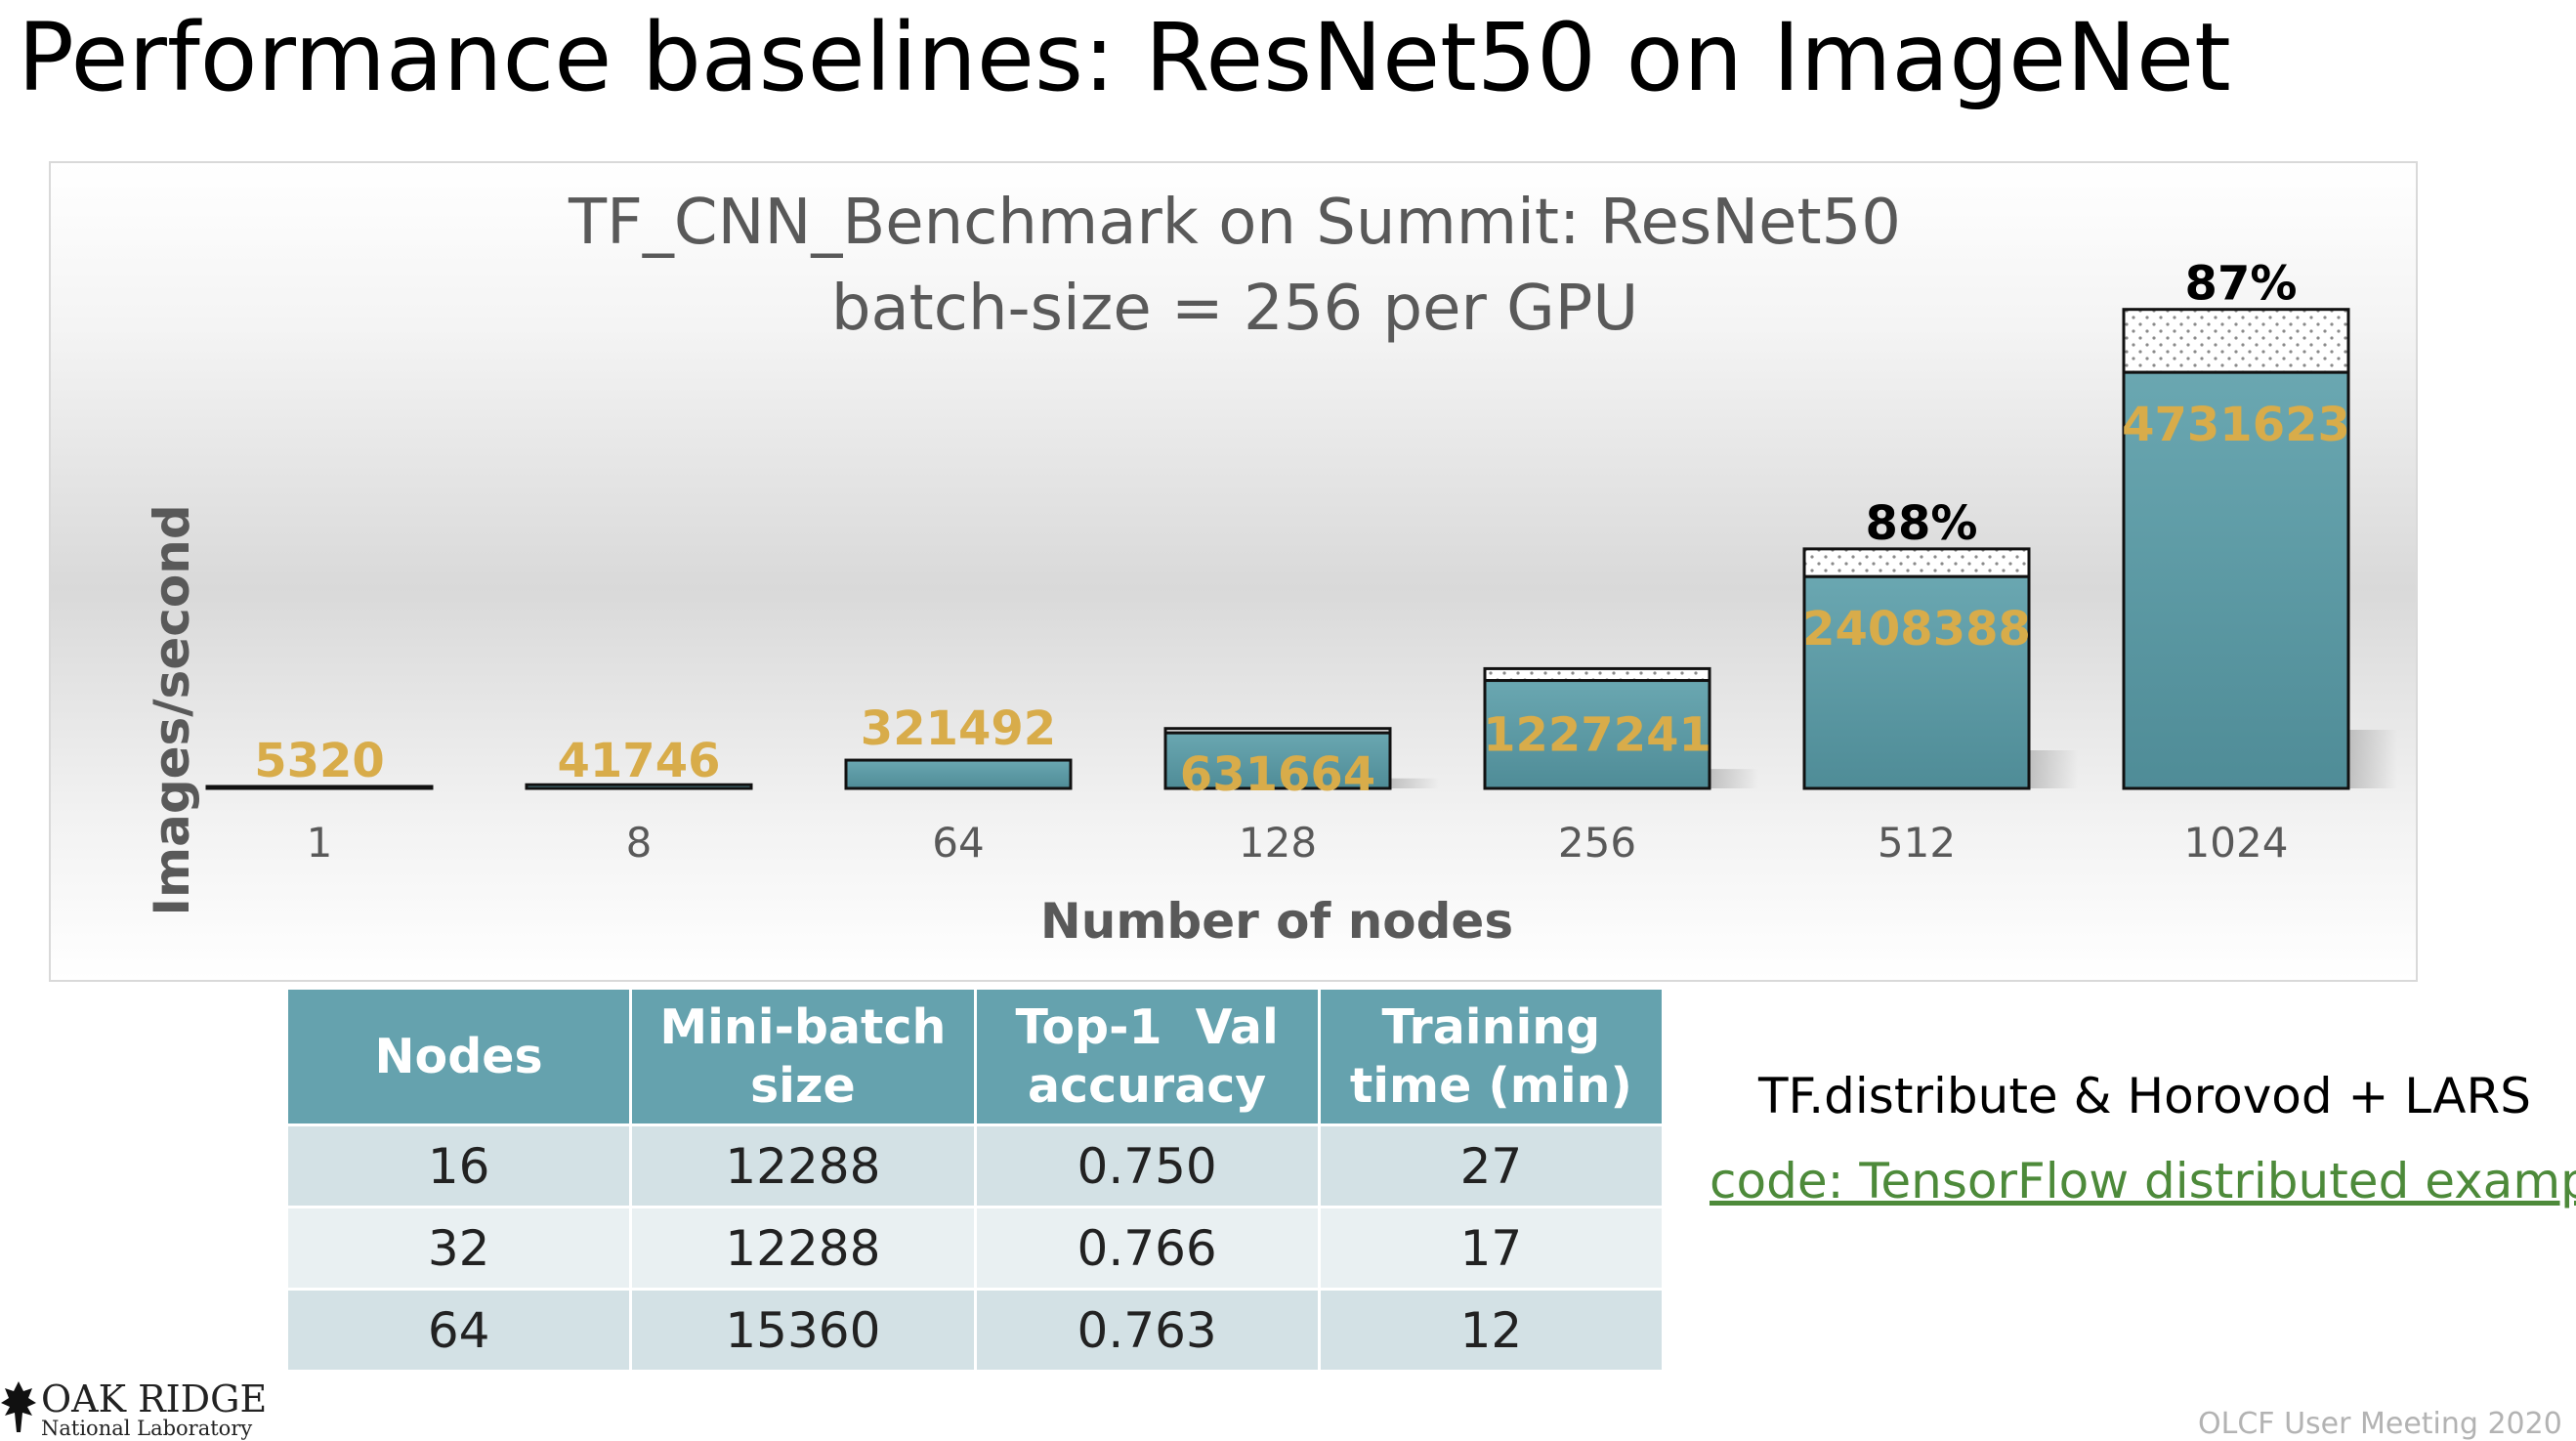 This screenshot has height=1441, width=2576. I want to click on x-tick-label: 1024, so click(2236, 843).